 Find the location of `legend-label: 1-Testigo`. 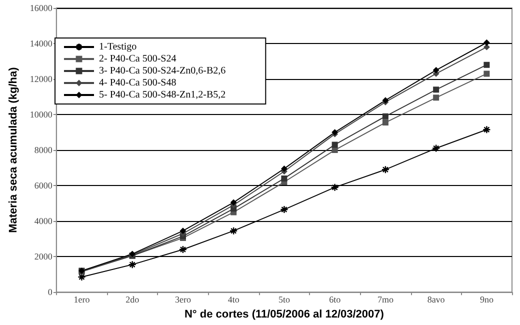

legend-label: 1-Testigo is located at coordinates (118, 47).